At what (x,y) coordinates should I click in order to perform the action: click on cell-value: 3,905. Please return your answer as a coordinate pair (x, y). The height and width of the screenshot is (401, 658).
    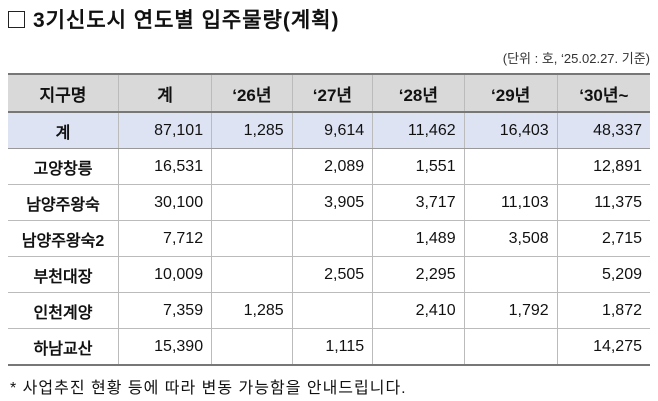
    Looking at the image, I should click on (332, 202).